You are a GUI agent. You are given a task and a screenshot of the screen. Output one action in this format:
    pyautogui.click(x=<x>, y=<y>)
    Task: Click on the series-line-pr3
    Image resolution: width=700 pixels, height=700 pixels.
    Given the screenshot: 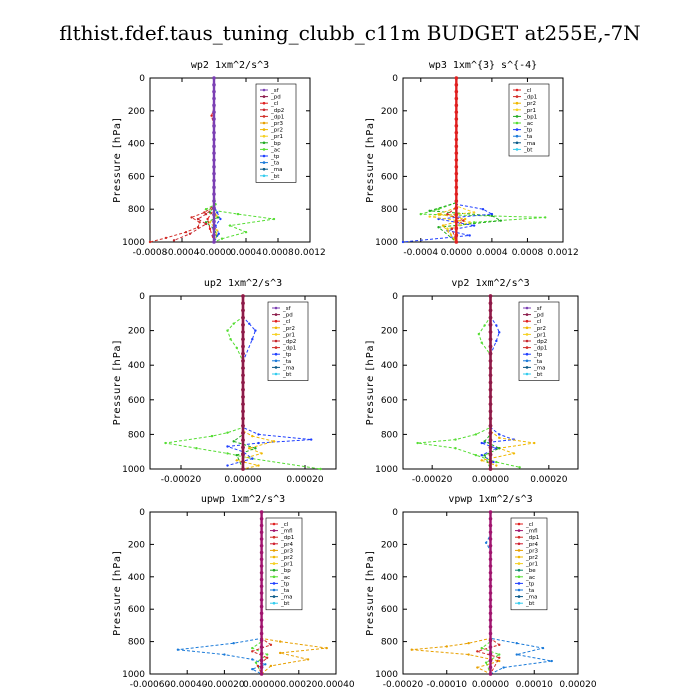 What is the action you would take?
    pyautogui.click(x=294, y=593)
    